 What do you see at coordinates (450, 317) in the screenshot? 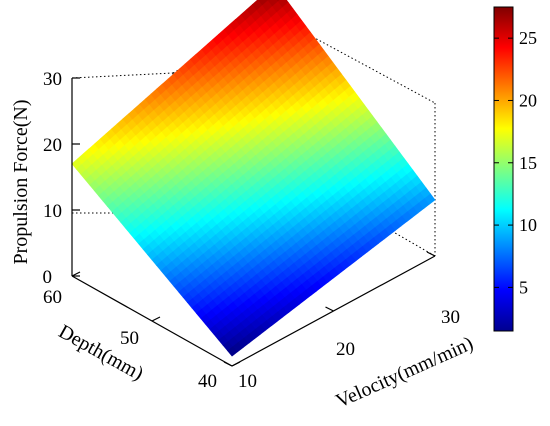
I see `velocity-tick-label: 30` at bounding box center [450, 317].